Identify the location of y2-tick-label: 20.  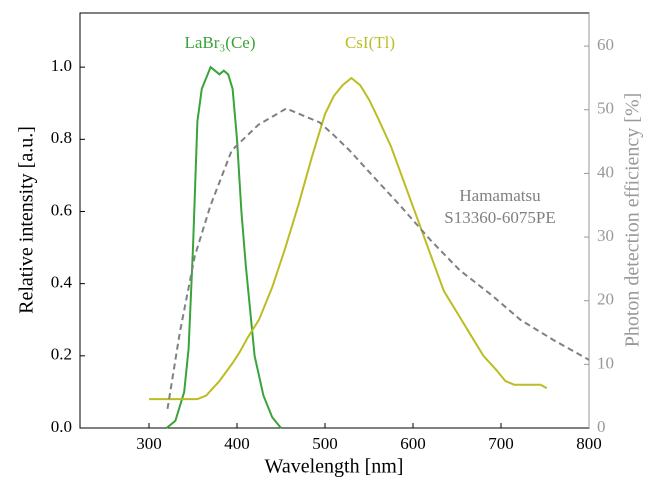
(605, 299).